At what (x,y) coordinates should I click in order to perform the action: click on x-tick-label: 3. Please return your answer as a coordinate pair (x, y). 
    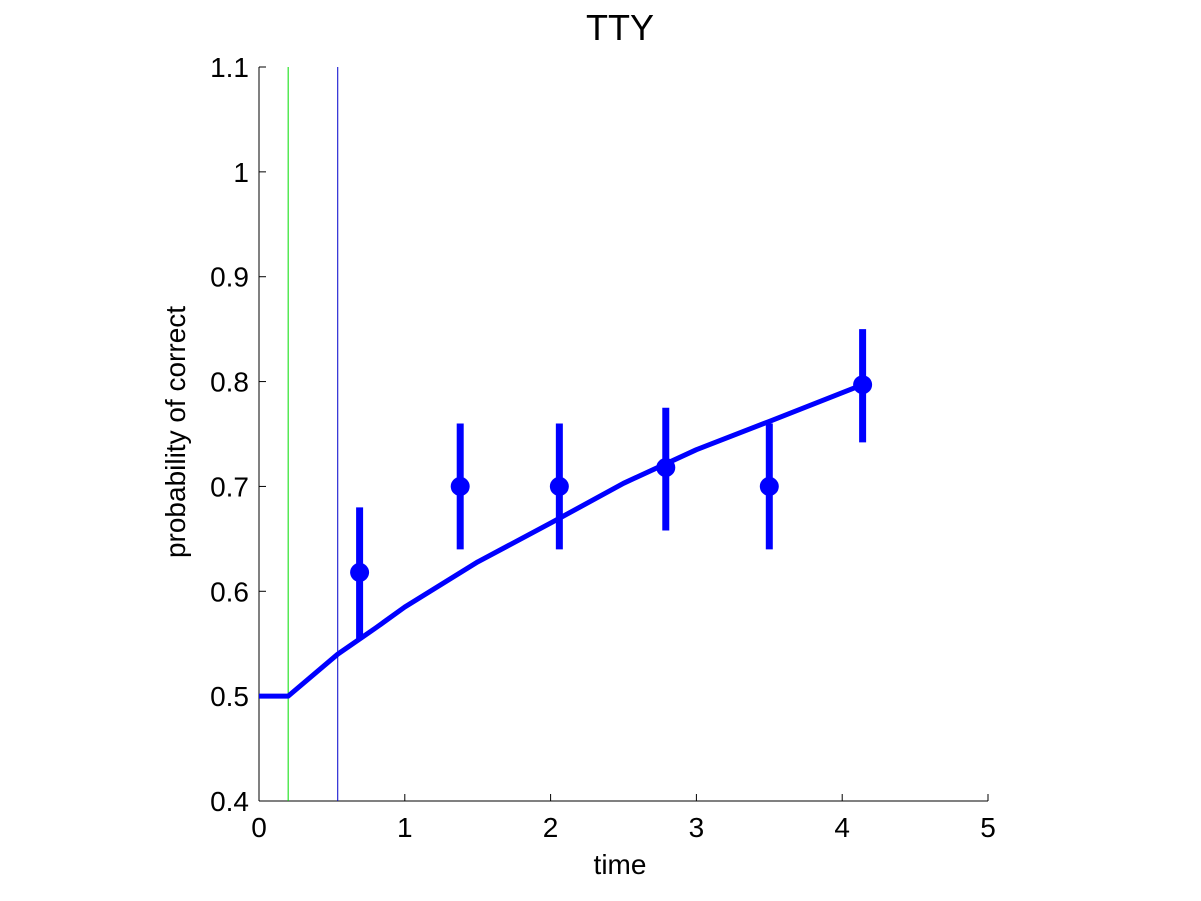
    Looking at the image, I should click on (697, 827).